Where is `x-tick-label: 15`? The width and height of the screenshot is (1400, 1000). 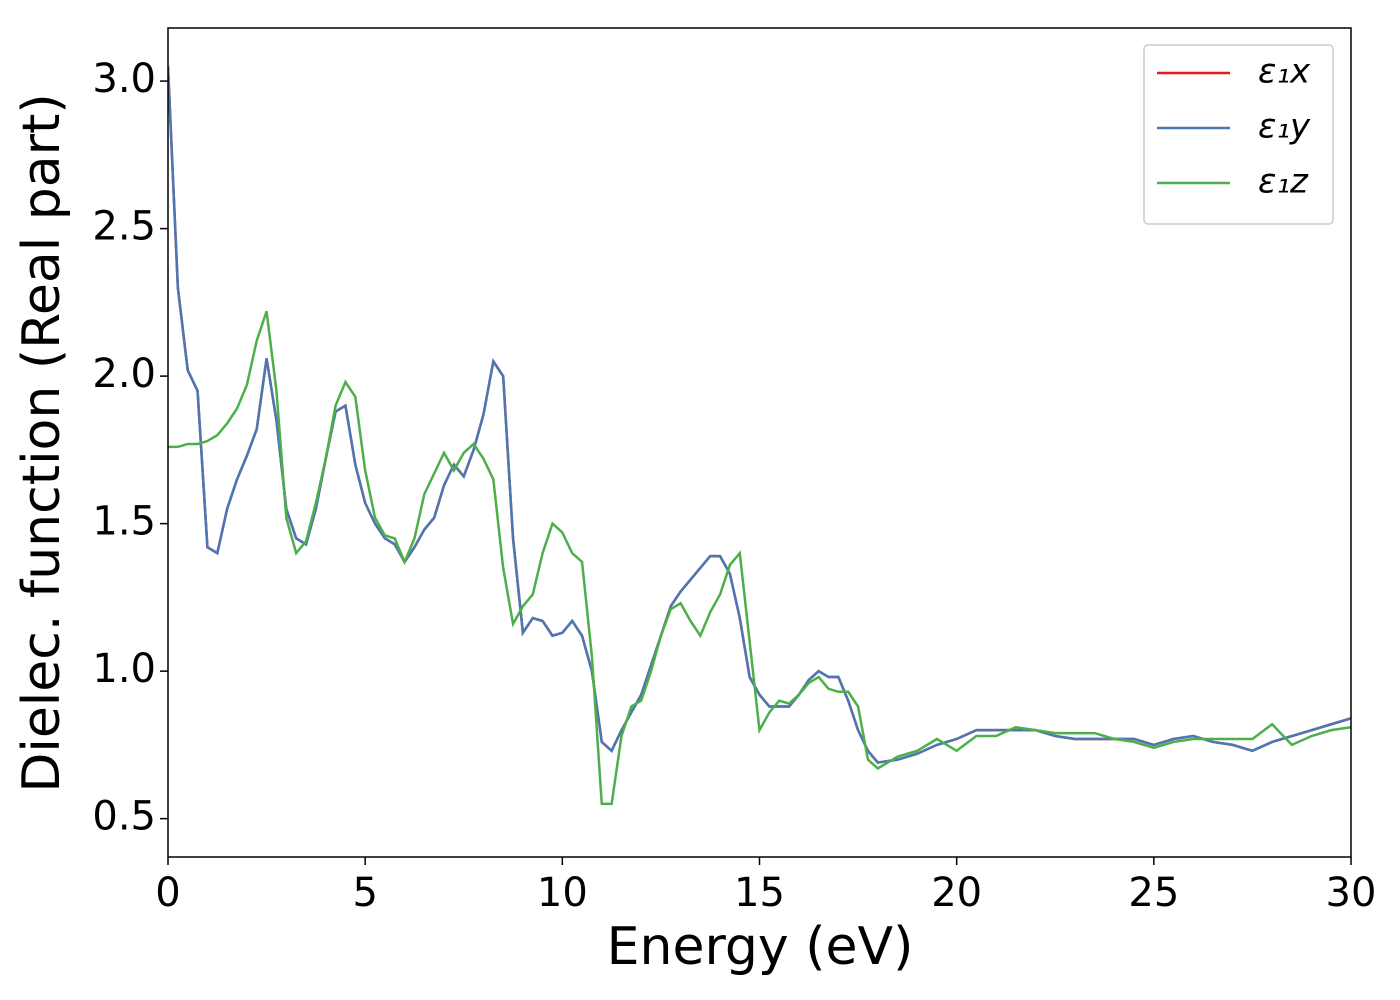 x-tick-label: 15 is located at coordinates (759, 893).